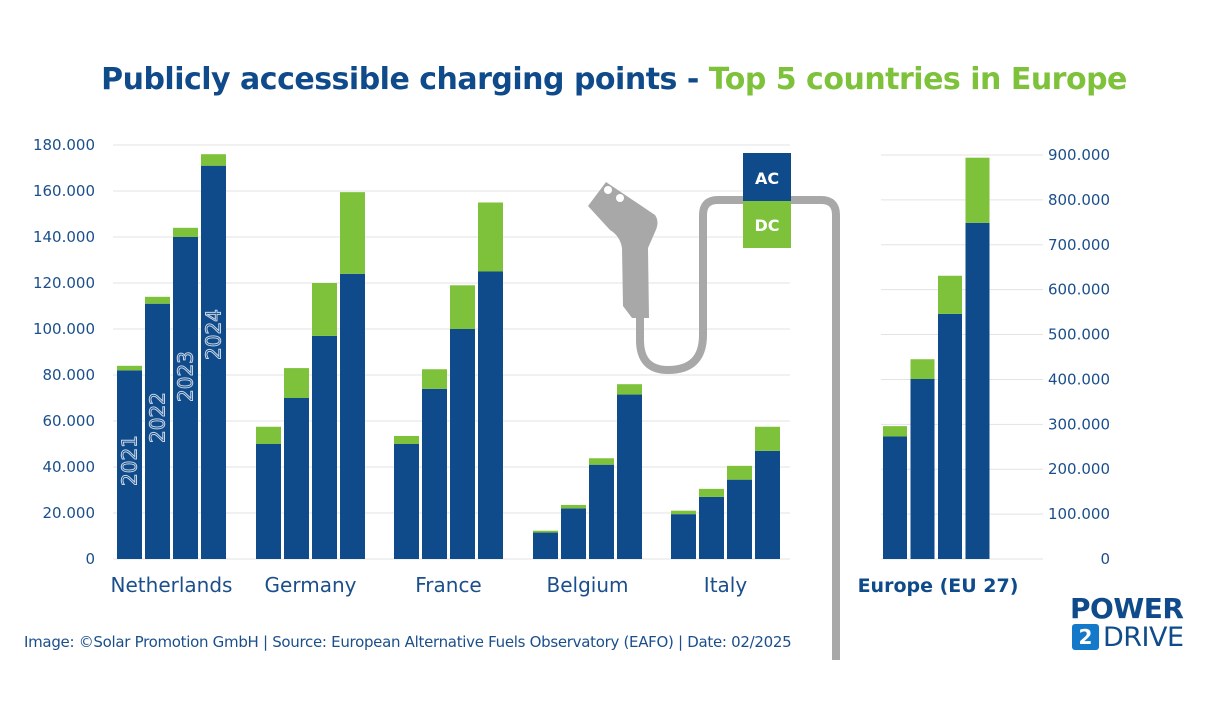 The image size is (1228, 702). Describe the element at coordinates (977, 190) in the screenshot. I see `bar-dc-eu27-2024` at that location.